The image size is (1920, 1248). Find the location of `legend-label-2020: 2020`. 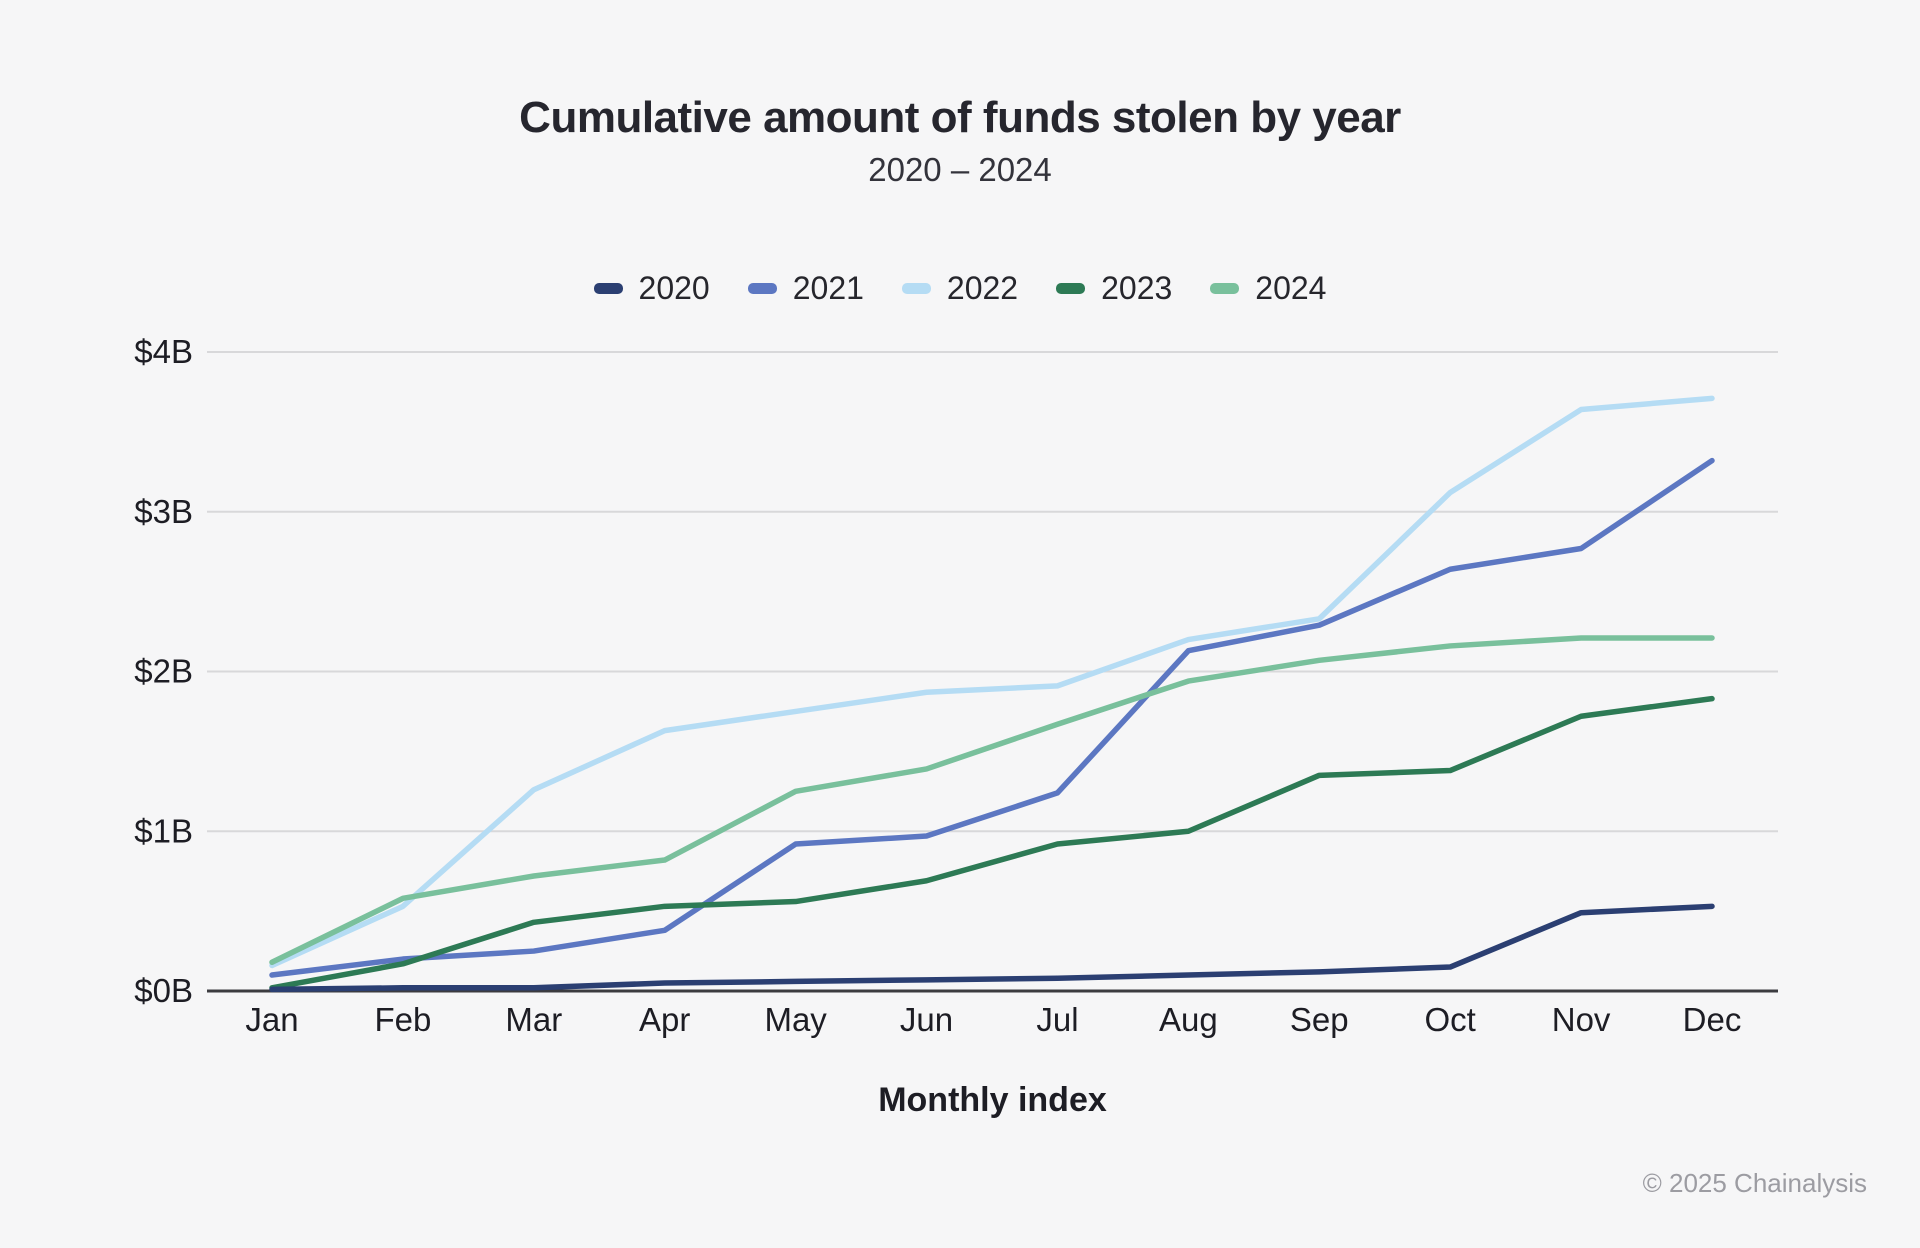

legend-label-2020: 2020 is located at coordinates (674, 288).